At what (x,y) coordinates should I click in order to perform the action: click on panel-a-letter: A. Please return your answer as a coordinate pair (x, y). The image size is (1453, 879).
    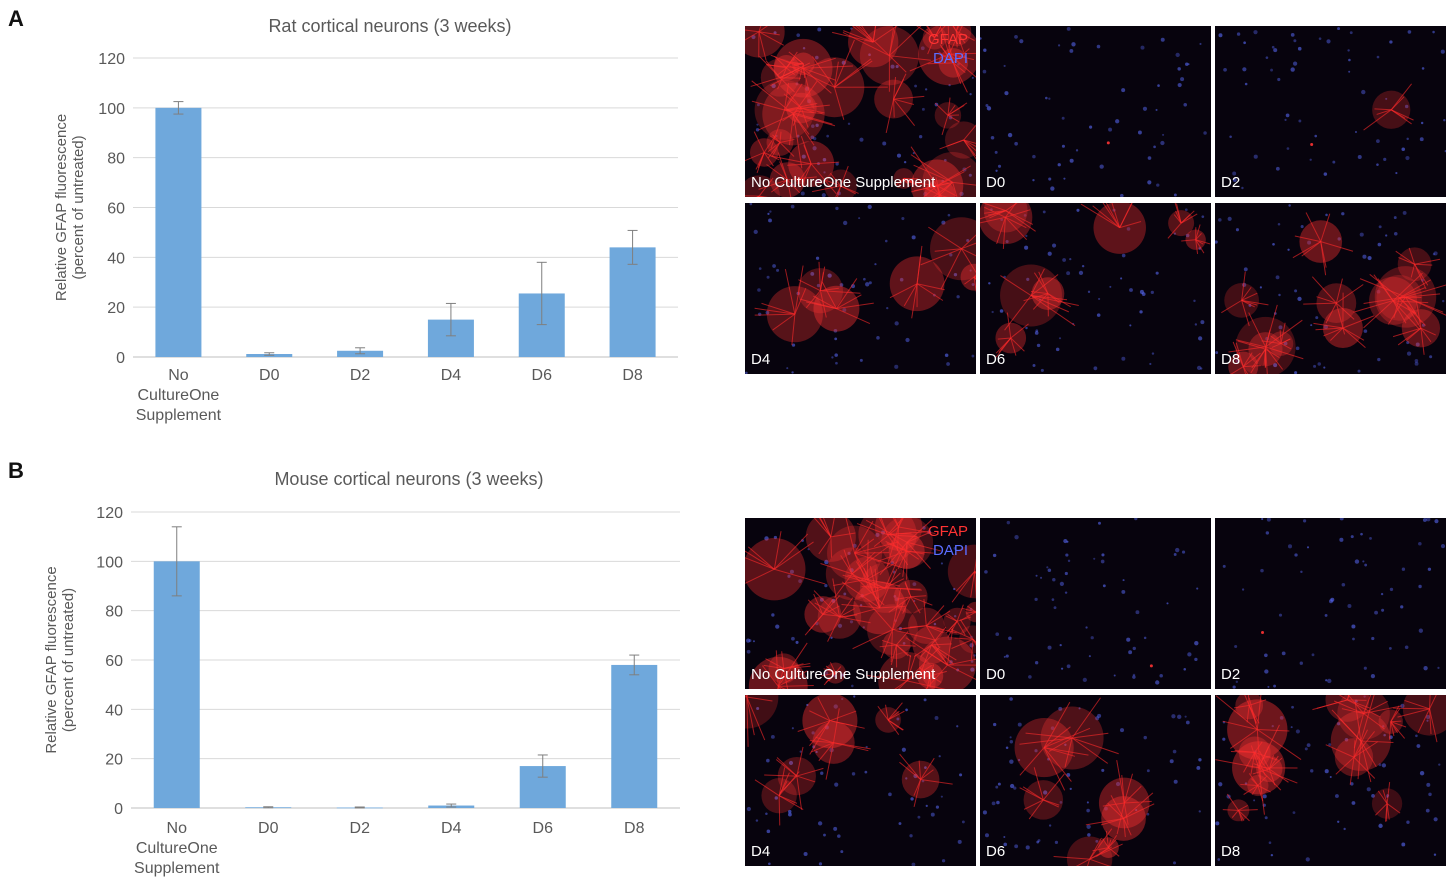
    Looking at the image, I should click on (16, 18).